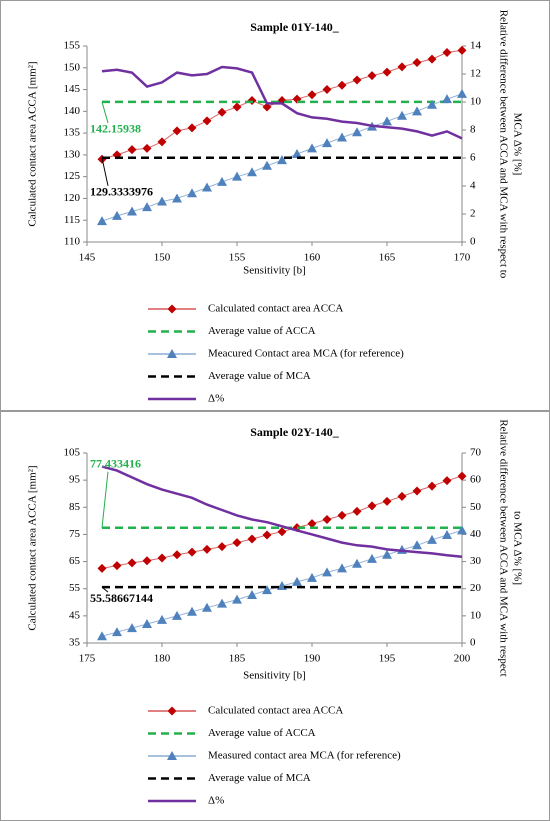 Image resolution: width=550 pixels, height=821 pixels. What do you see at coordinates (87, 258) in the screenshot?
I see `x-tick-label: 145` at bounding box center [87, 258].